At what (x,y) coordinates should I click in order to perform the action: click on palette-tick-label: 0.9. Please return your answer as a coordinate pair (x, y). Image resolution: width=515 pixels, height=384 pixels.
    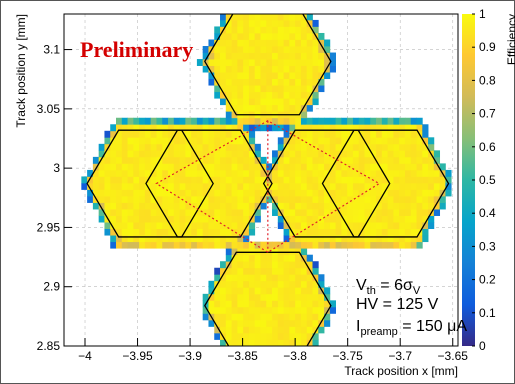
    Looking at the image, I should click on (487, 47).